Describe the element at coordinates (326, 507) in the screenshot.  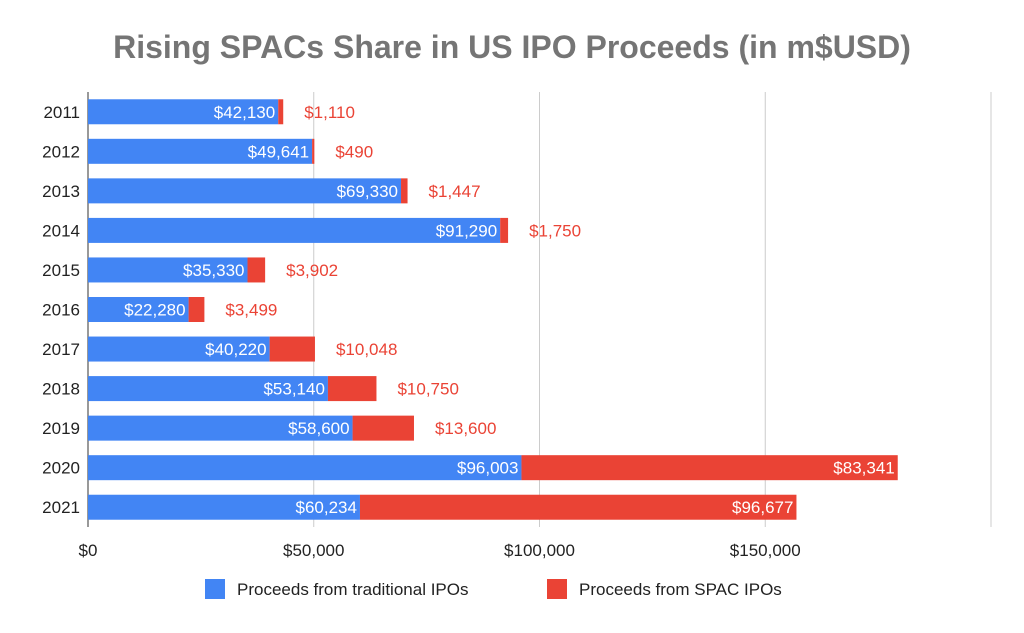
I see `data-label-traditional: $60,234` at that location.